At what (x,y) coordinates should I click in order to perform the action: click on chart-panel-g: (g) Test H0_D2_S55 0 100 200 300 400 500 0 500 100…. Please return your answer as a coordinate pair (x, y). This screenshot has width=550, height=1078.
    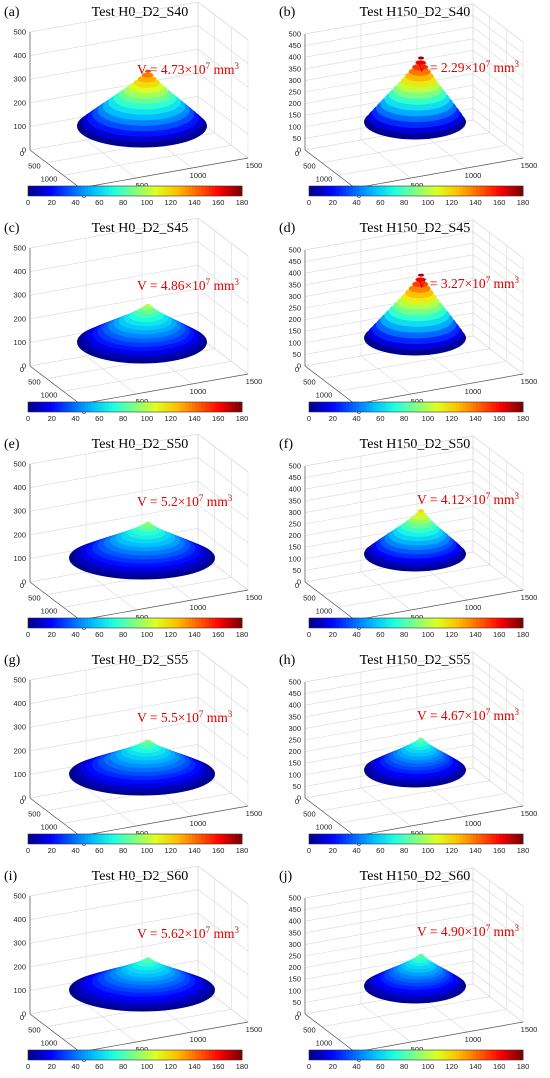
    Looking at the image, I should click on (135, 753).